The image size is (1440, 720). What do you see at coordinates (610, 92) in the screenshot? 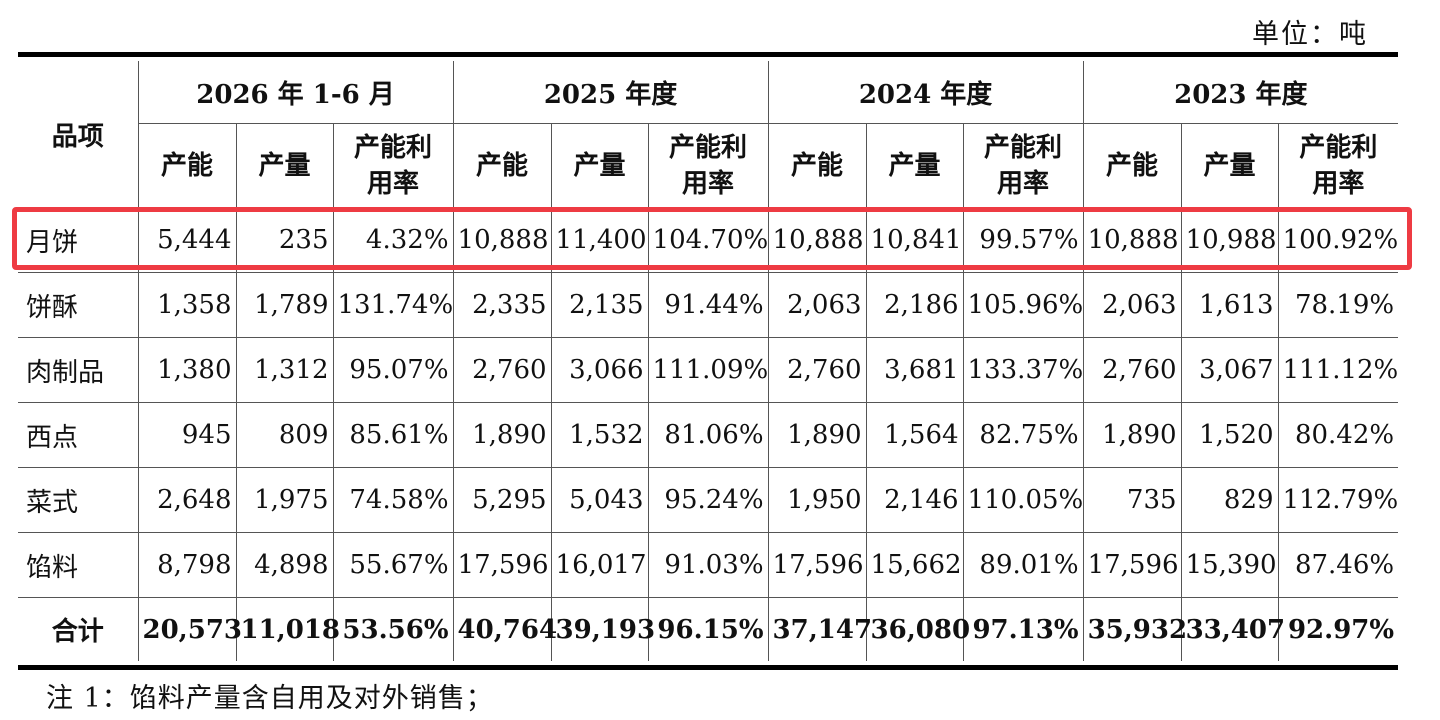
I see `period-header: 2025 年度` at bounding box center [610, 92].